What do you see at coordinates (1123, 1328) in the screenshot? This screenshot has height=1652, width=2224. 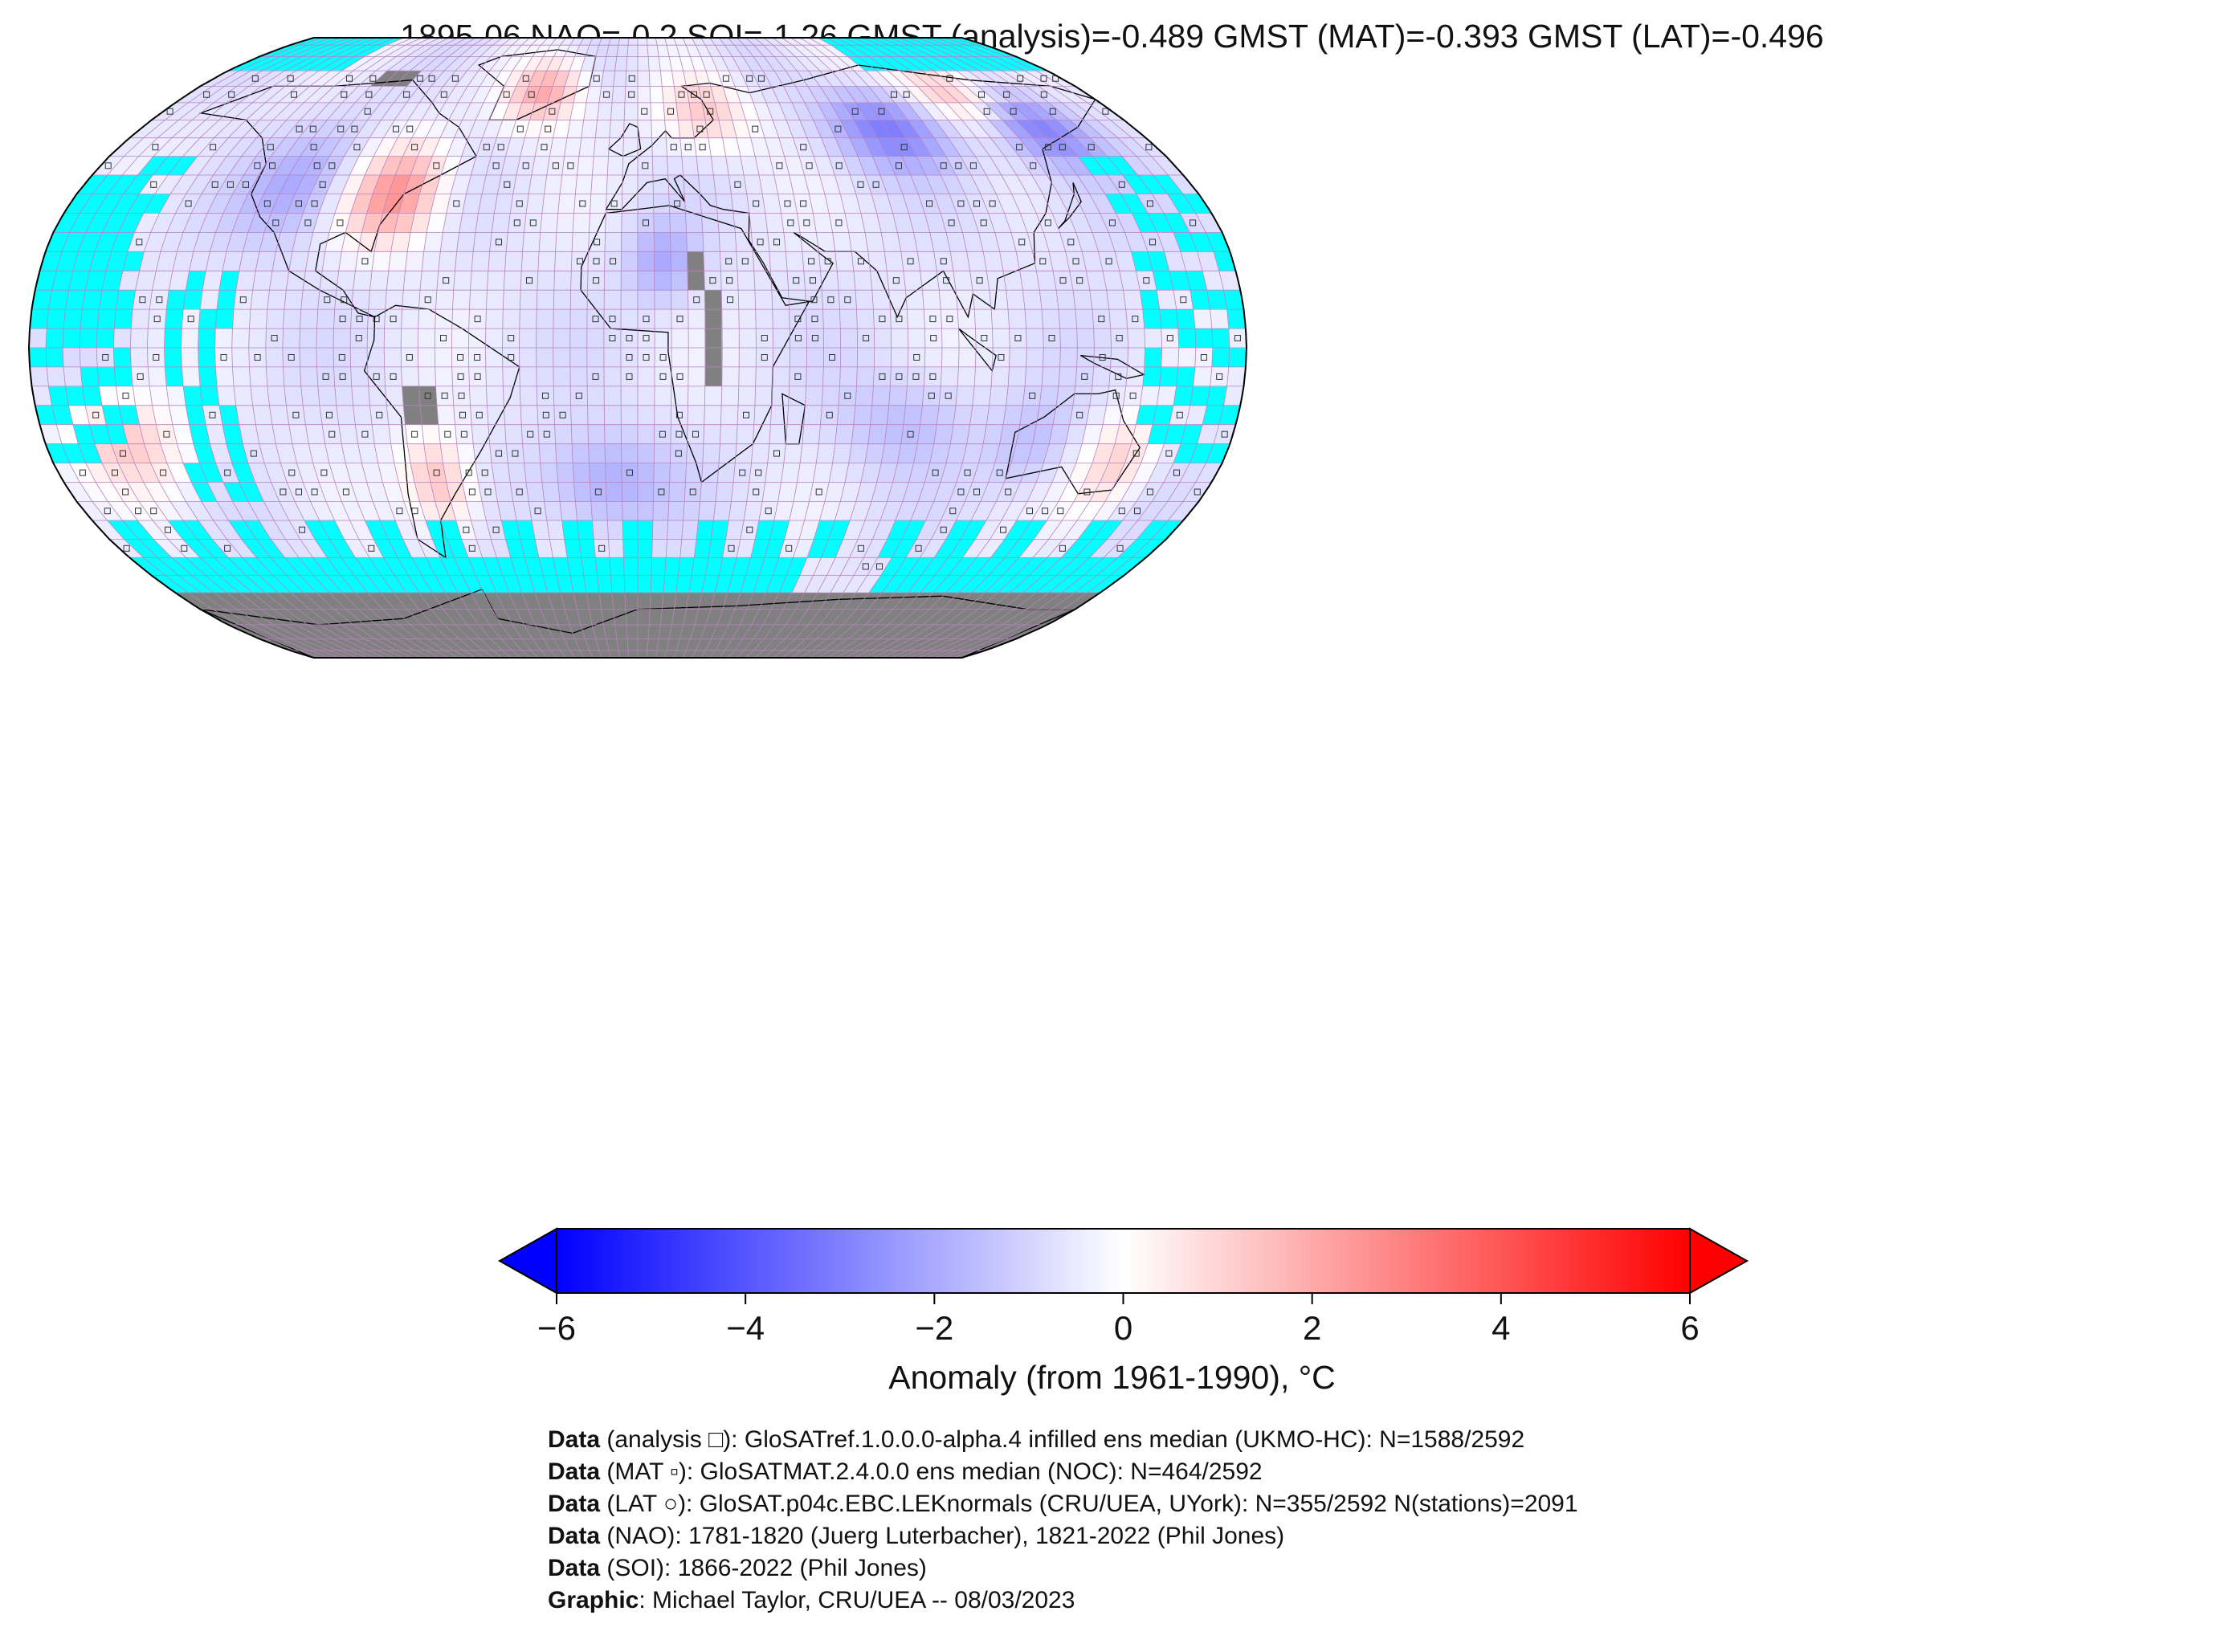 I see `colorbar-tick-label: 0` at bounding box center [1123, 1328].